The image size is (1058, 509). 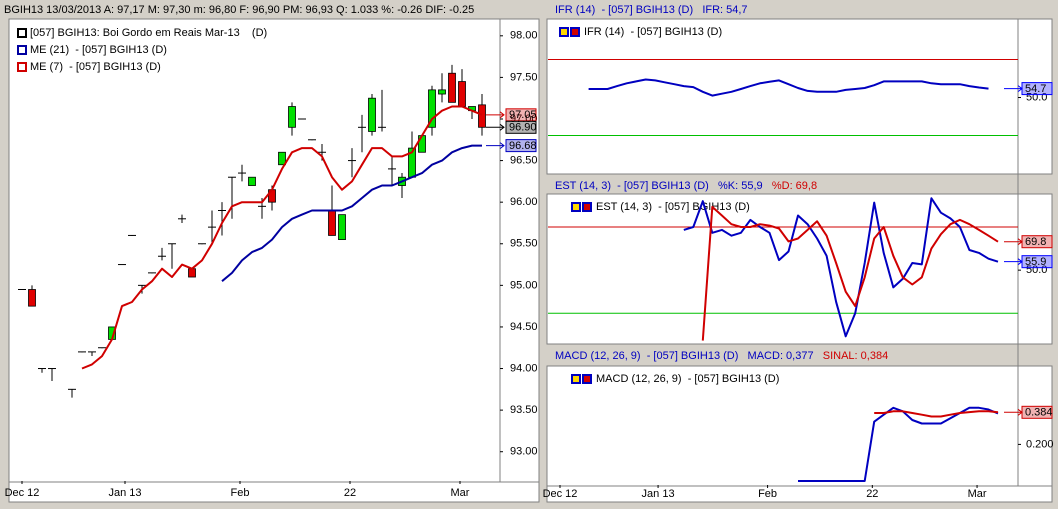 I want to click on y-tick-label: 97.00, so click(x=524, y=119).